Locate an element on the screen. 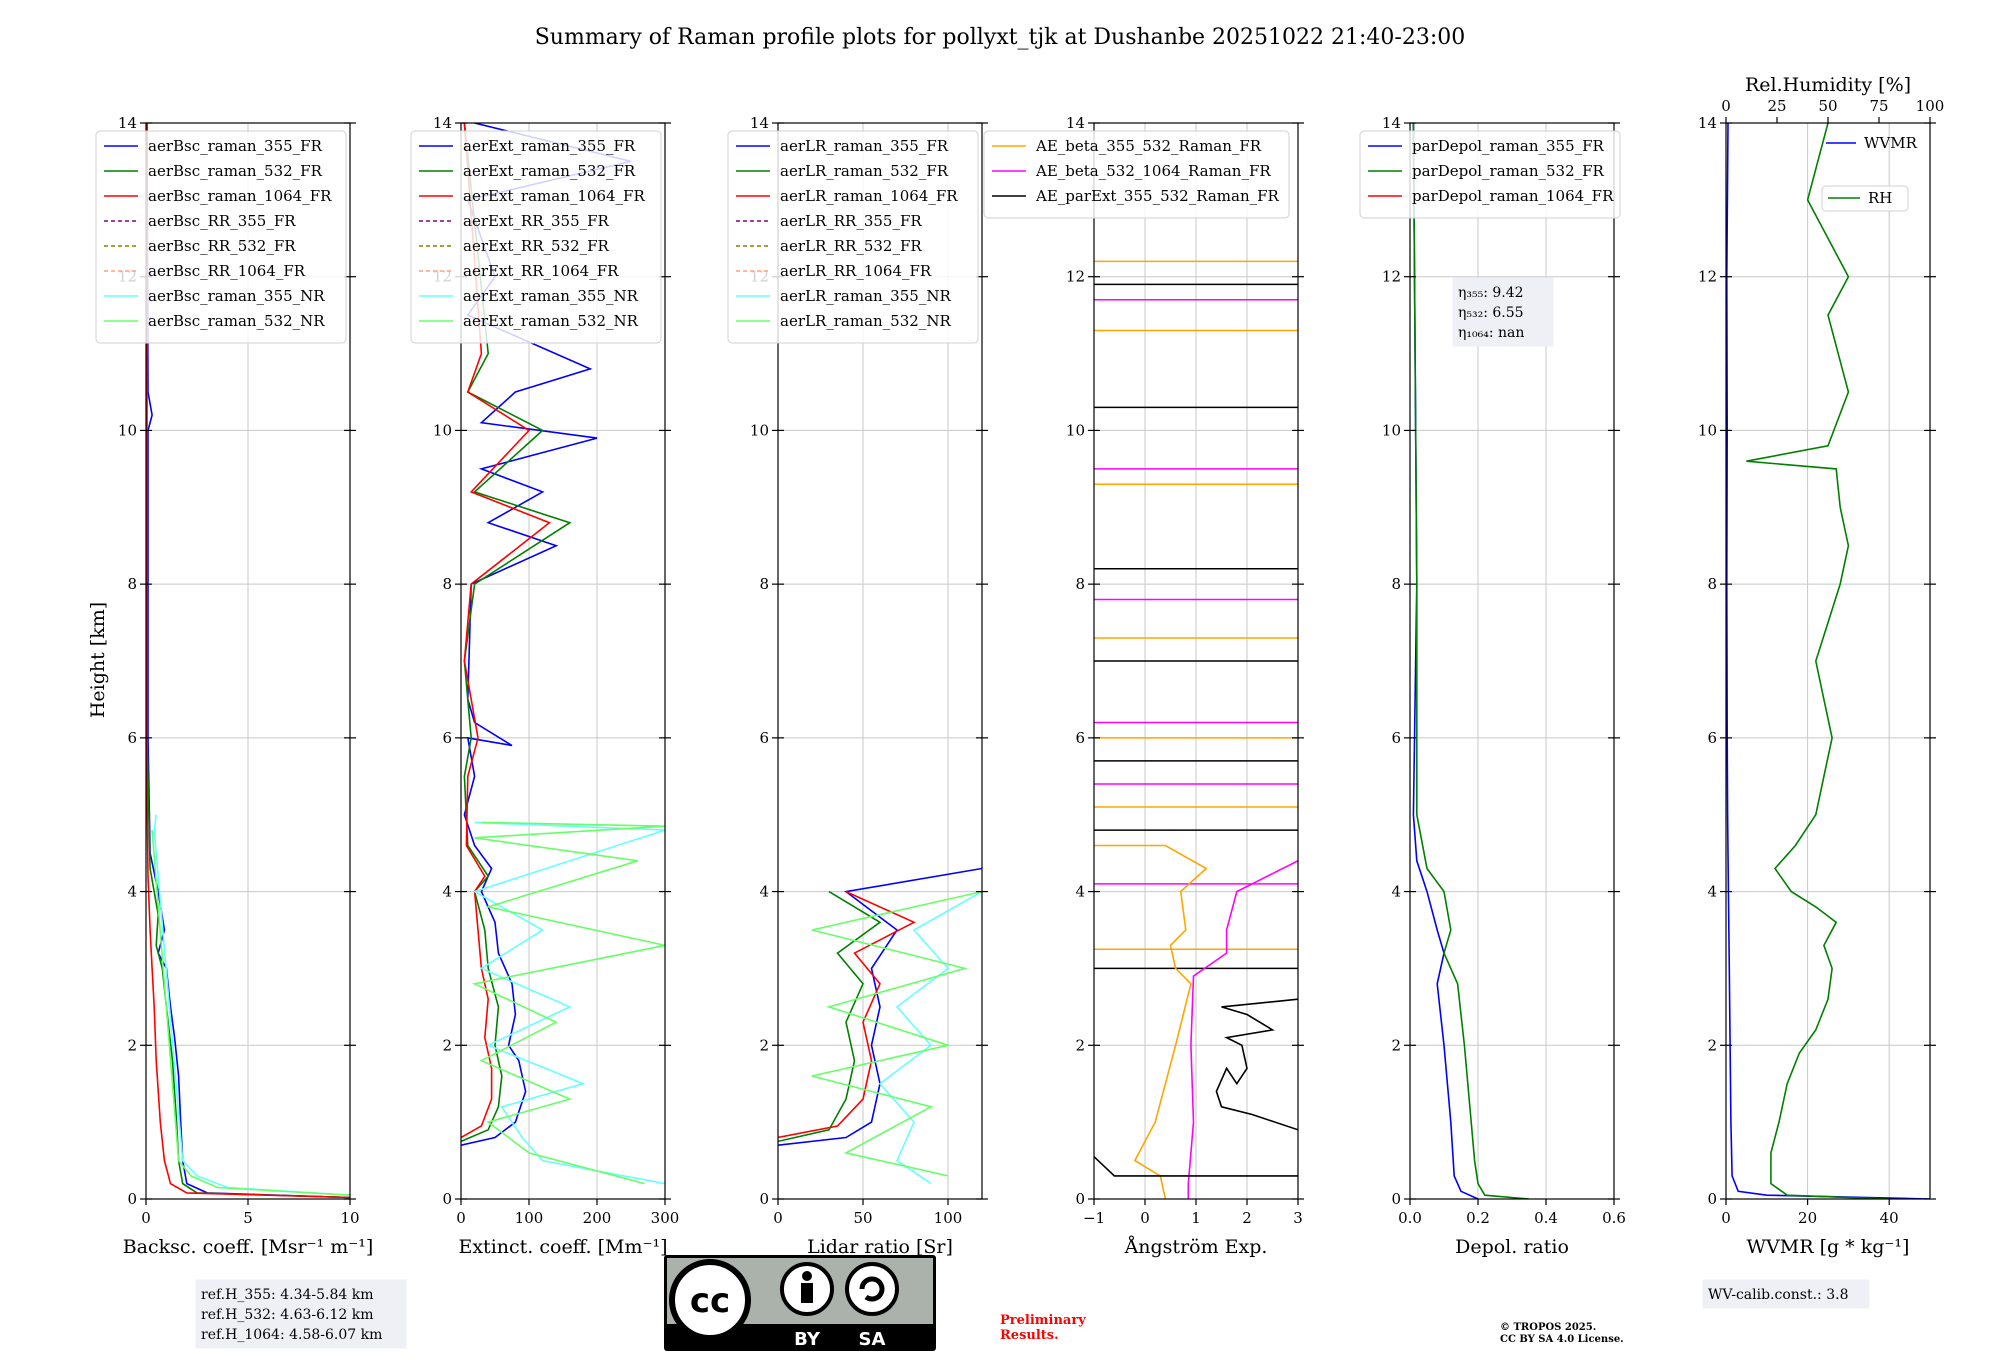 The image size is (2000, 1360). x-tick-label: 3 is located at coordinates (1298, 1218).